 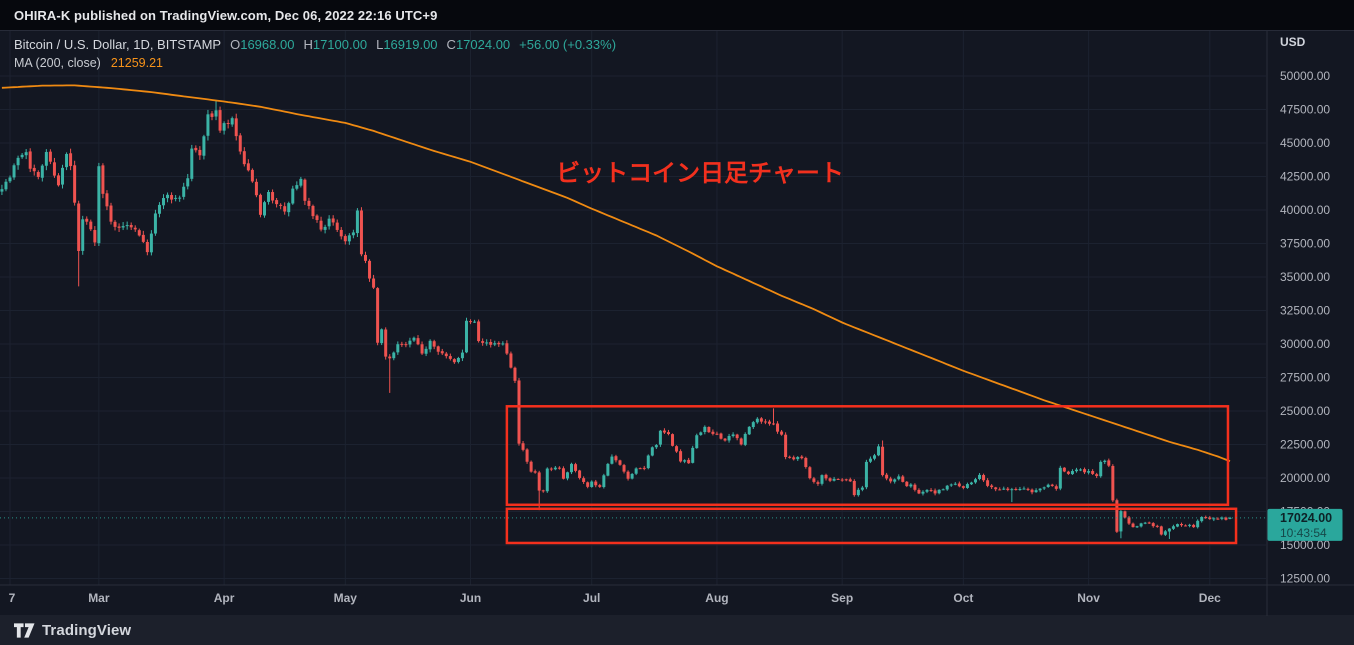 What do you see at coordinates (1305, 109) in the screenshot?
I see `price-tick-label: 47500.00` at bounding box center [1305, 109].